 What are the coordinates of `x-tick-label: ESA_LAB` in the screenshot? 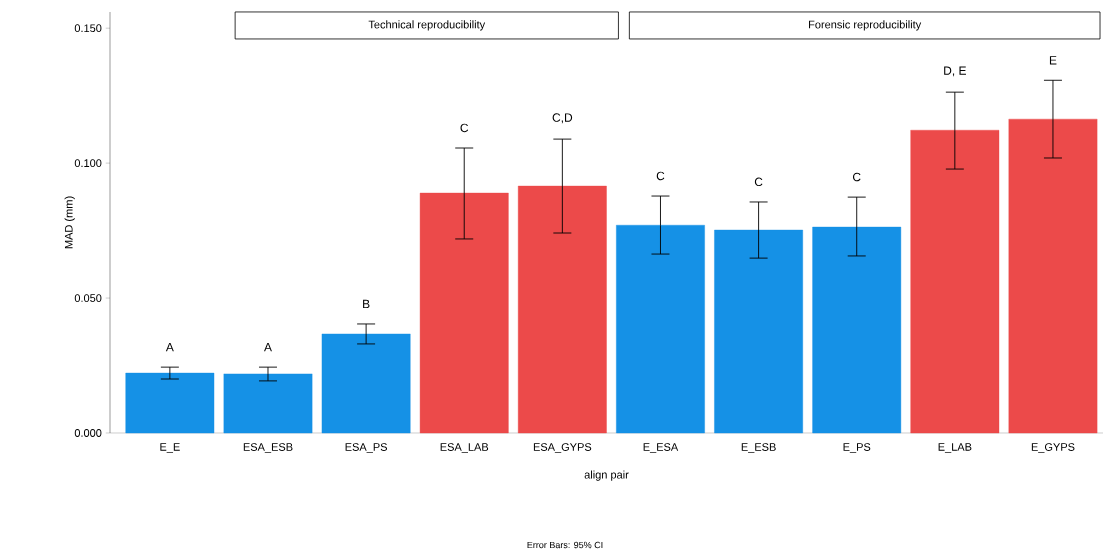 It's located at (464, 448).